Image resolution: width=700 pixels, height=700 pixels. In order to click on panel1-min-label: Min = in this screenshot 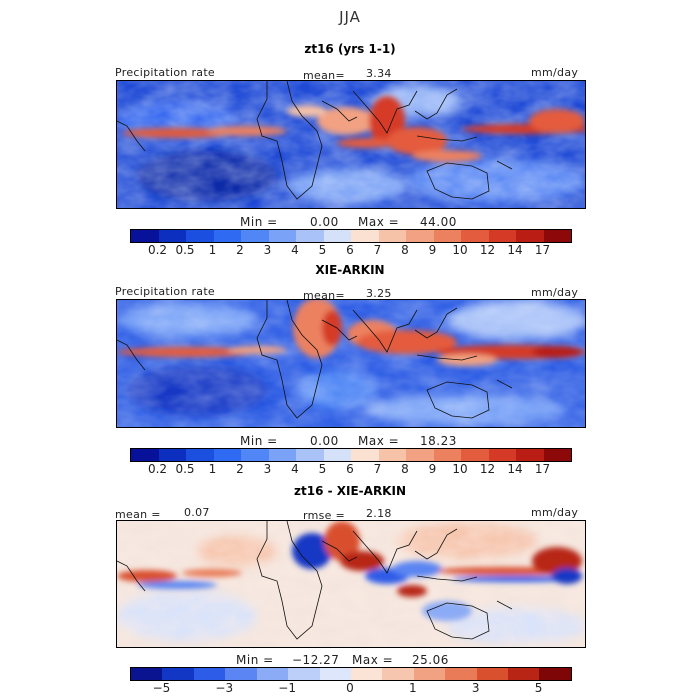, I will do `click(259, 222)`.